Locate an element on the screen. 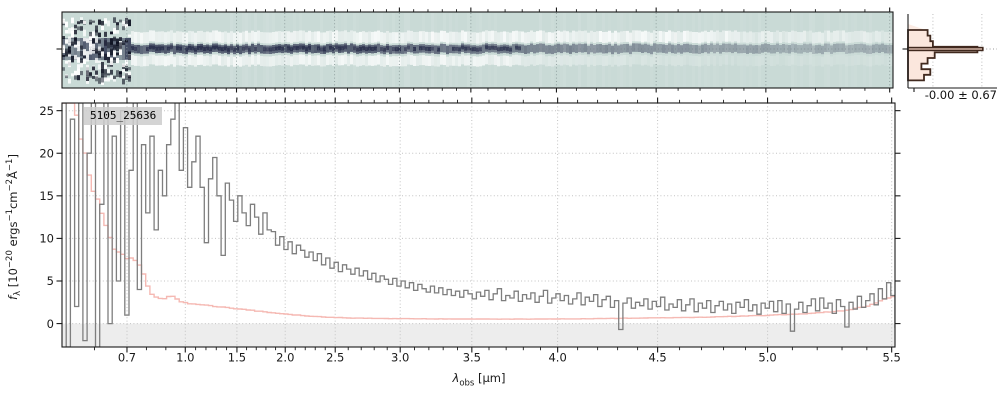  y-axis-label-exponent: −1 is located at coordinates (9, 165).